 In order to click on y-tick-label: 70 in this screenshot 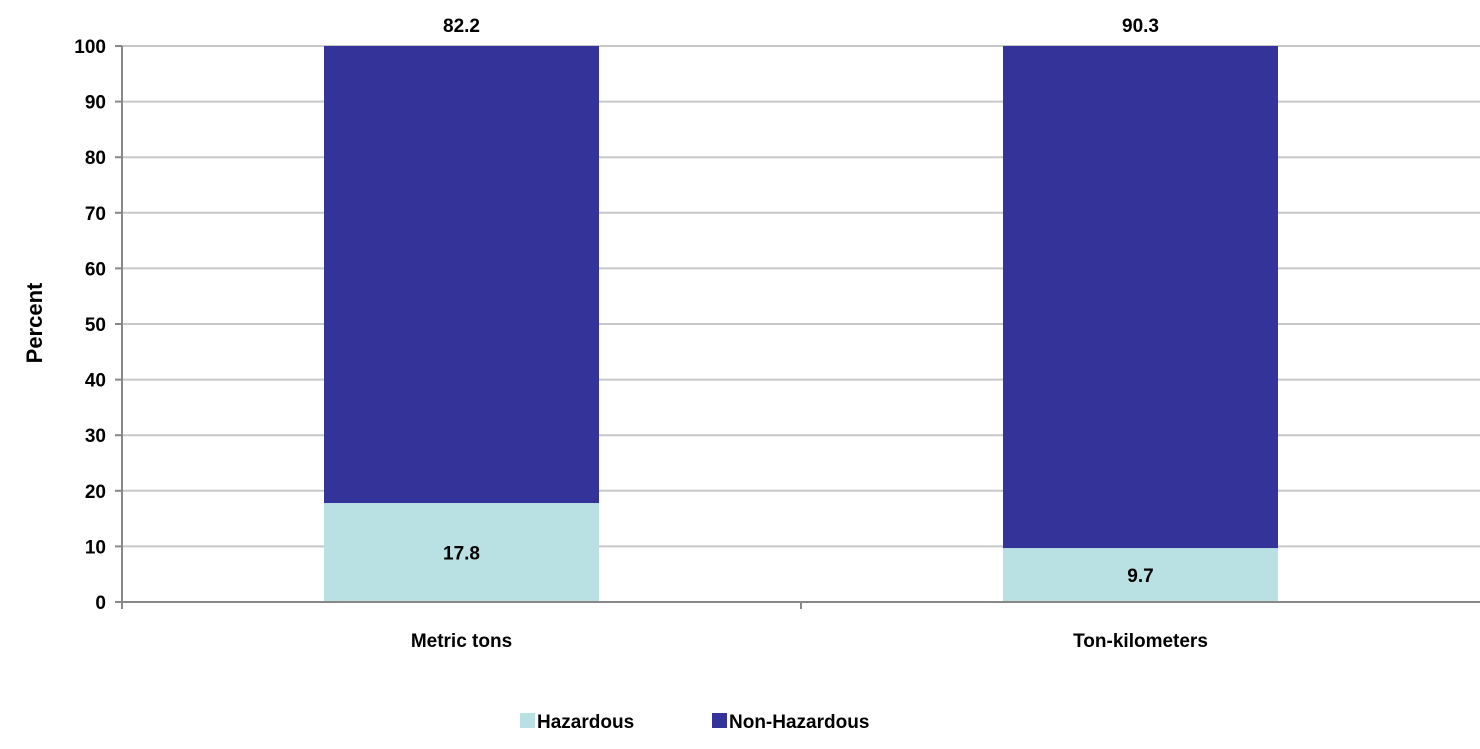, I will do `click(95, 214)`.